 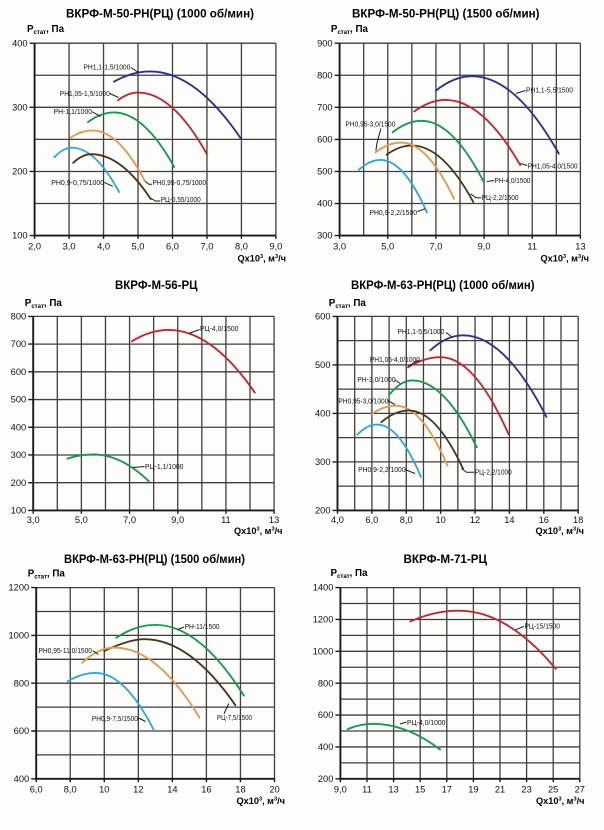 I want to click on svg-text: РН-1,1/1000, so click(x=73, y=111).